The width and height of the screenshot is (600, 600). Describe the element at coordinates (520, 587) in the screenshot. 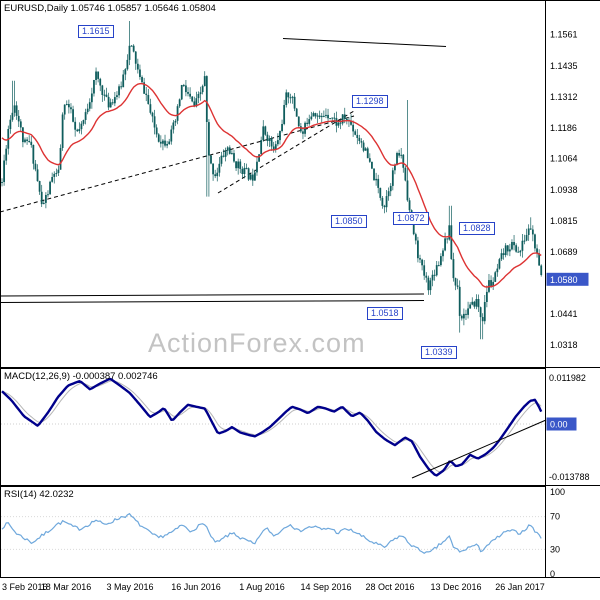

I see `x-axis-date-label: 26 Jan 2017` at that location.